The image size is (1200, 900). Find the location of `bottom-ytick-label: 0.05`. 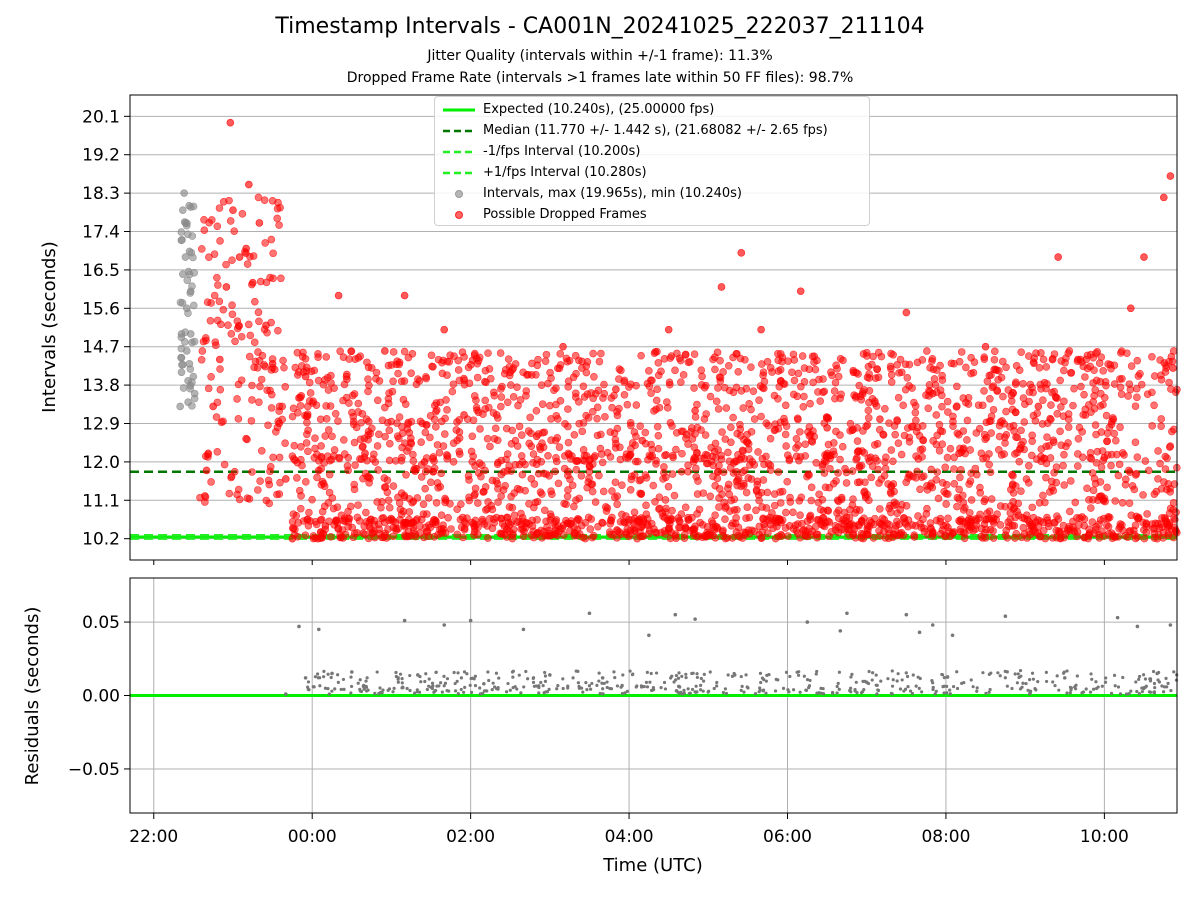

bottom-ytick-label: 0.05 is located at coordinates (101, 623).